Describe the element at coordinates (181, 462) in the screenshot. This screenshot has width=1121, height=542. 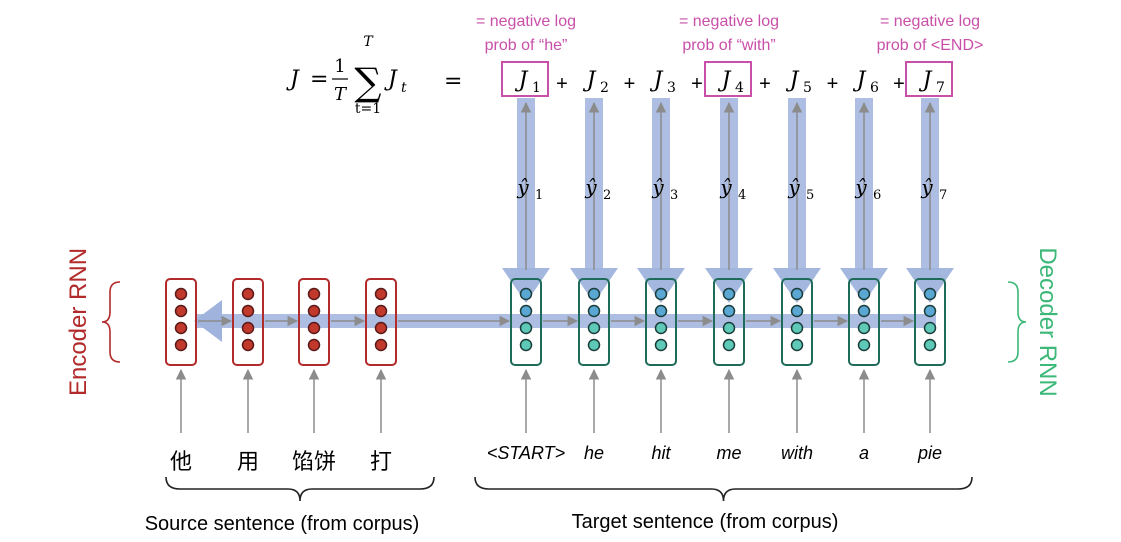
I see `source-word: 他` at that location.